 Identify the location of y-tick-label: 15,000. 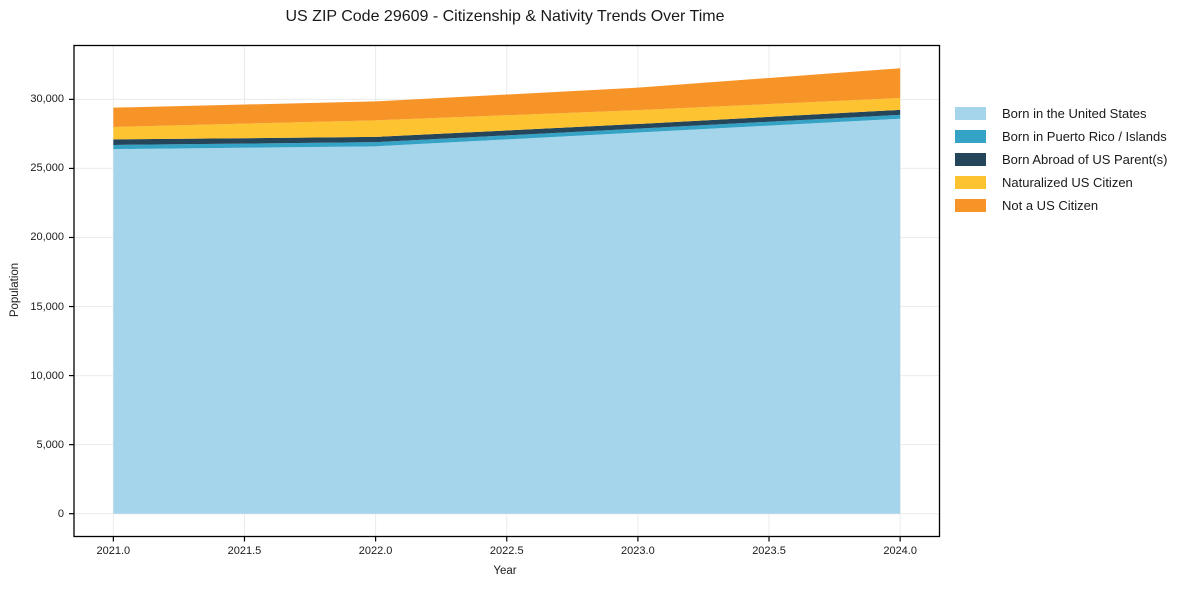
(47, 306).